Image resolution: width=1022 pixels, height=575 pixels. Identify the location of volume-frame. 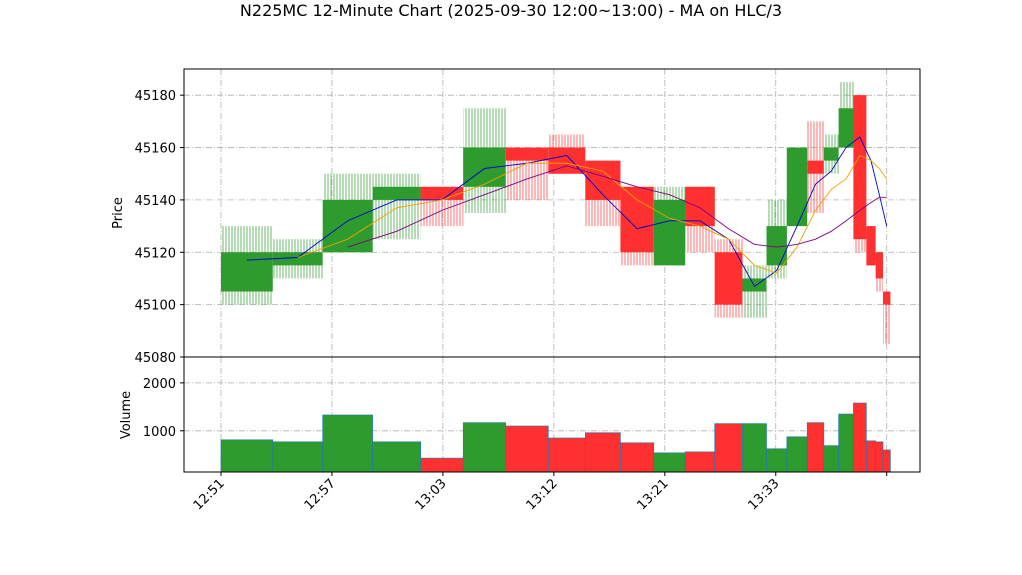
(552, 414).